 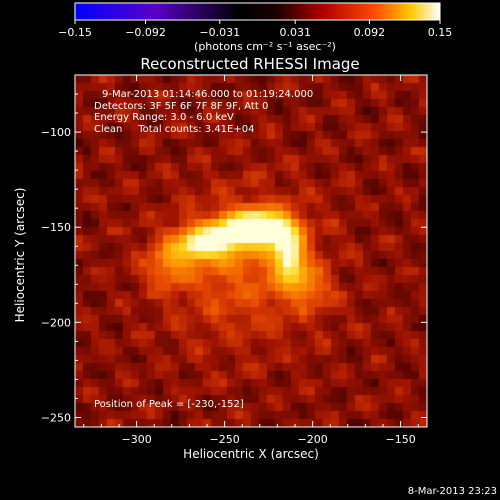 What do you see at coordinates (164, 117) in the screenshot?
I see `annotation-energy: Energy Range: 3.0 - 6.0 keV` at bounding box center [164, 117].